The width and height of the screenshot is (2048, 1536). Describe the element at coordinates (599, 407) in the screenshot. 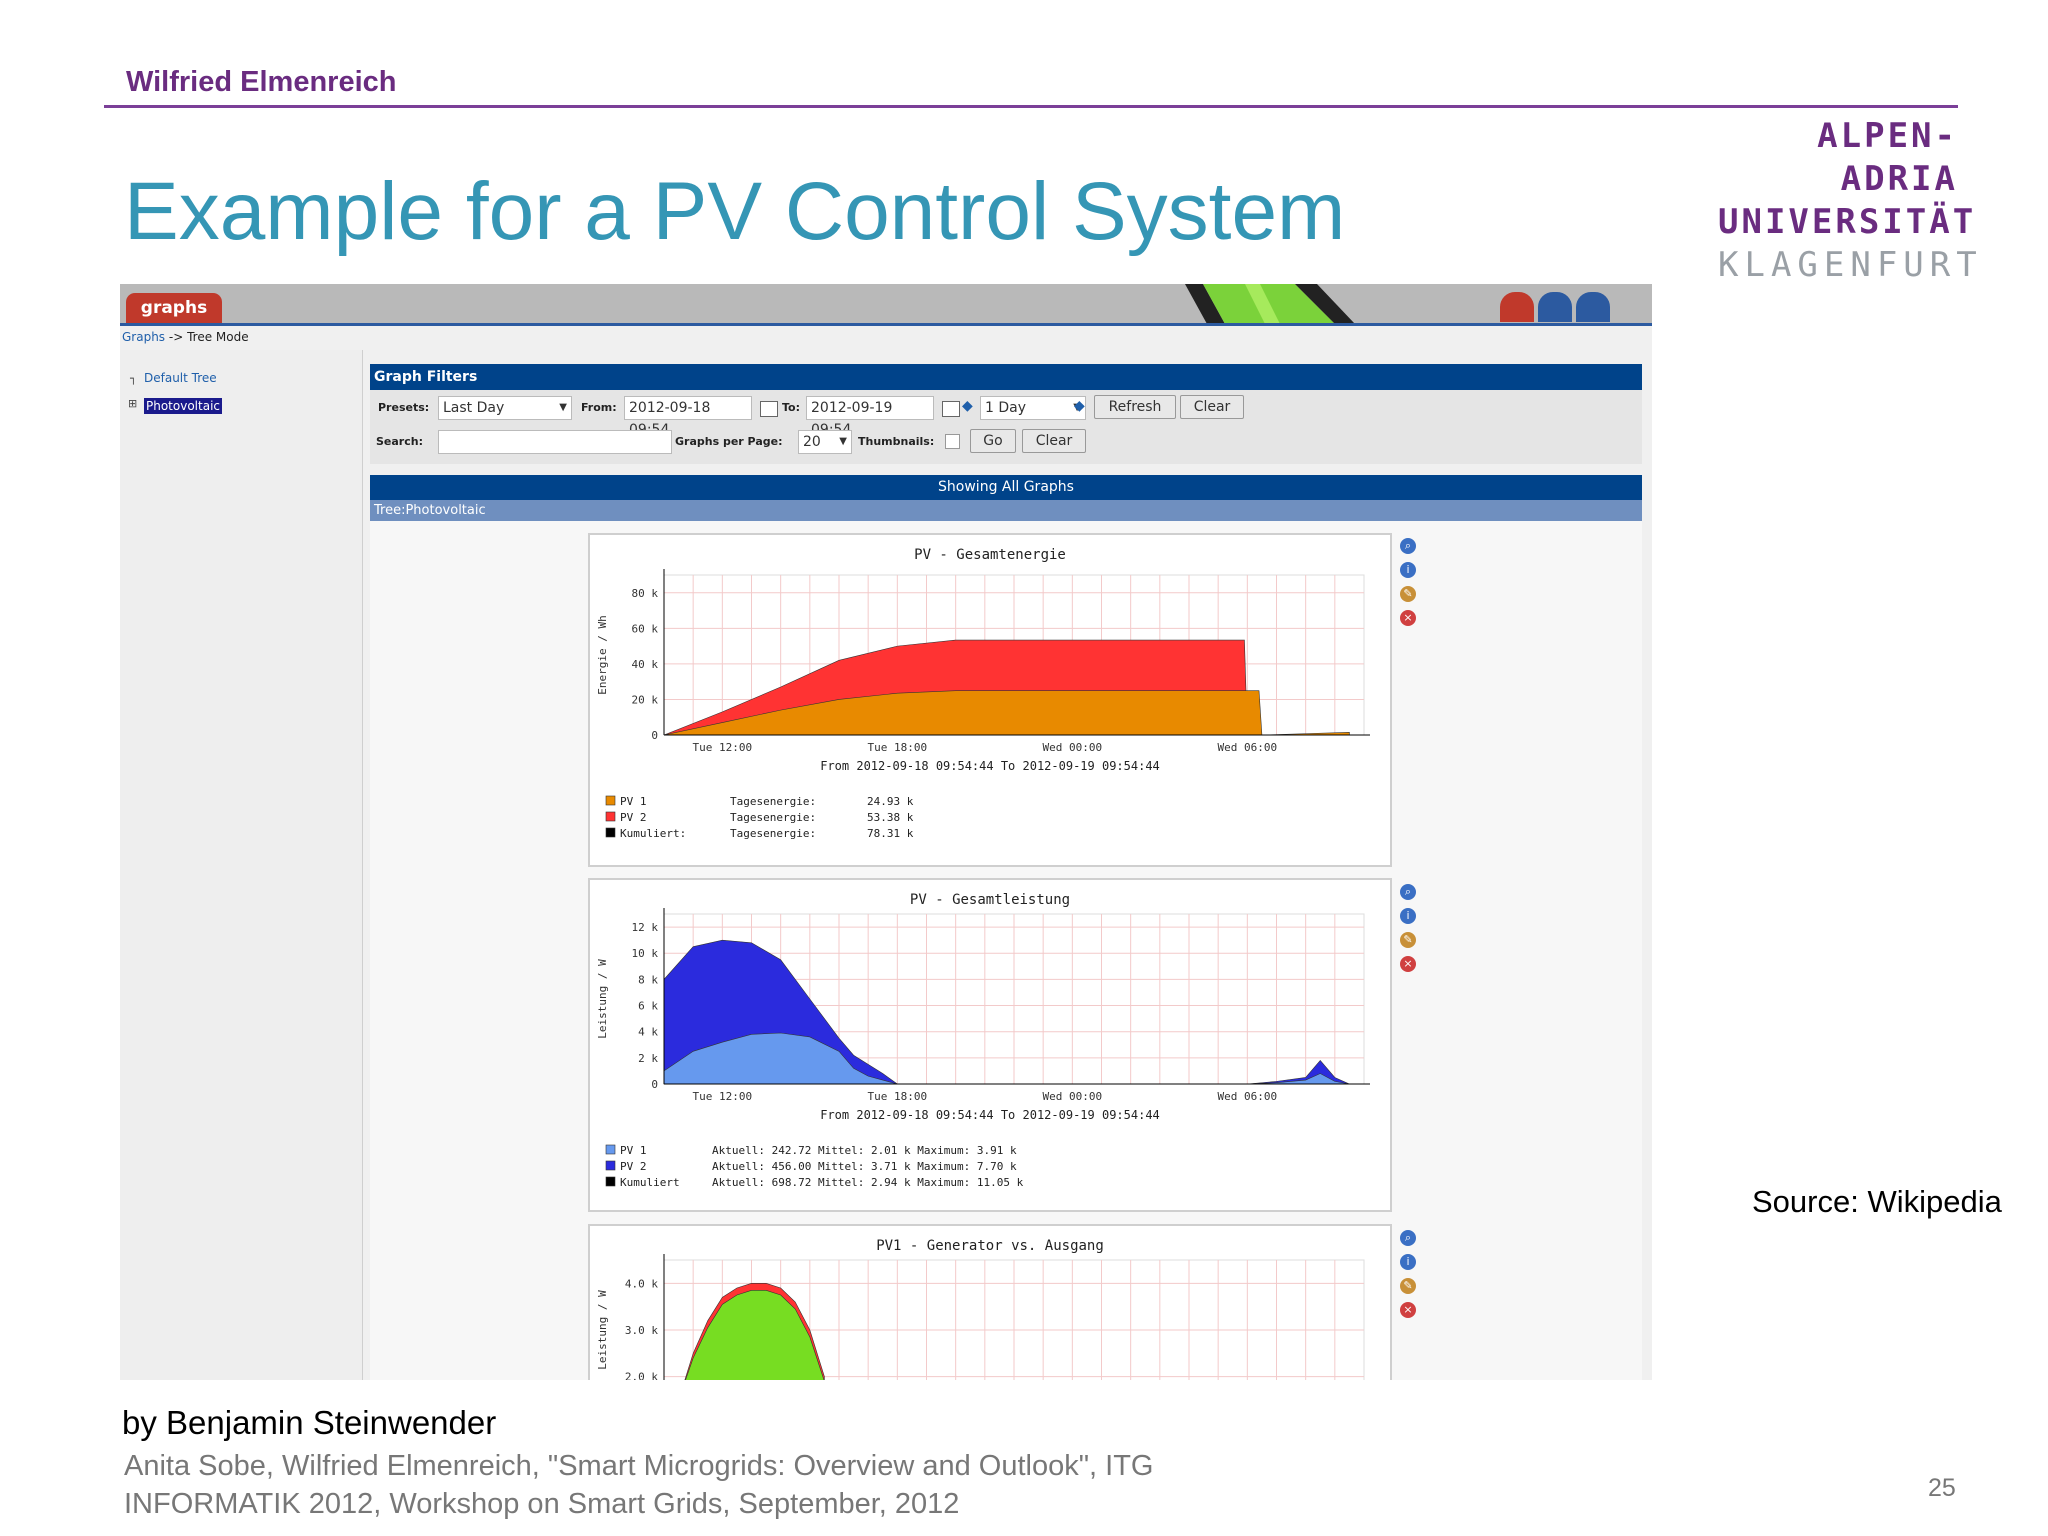

I see `from-label: From:` at that location.